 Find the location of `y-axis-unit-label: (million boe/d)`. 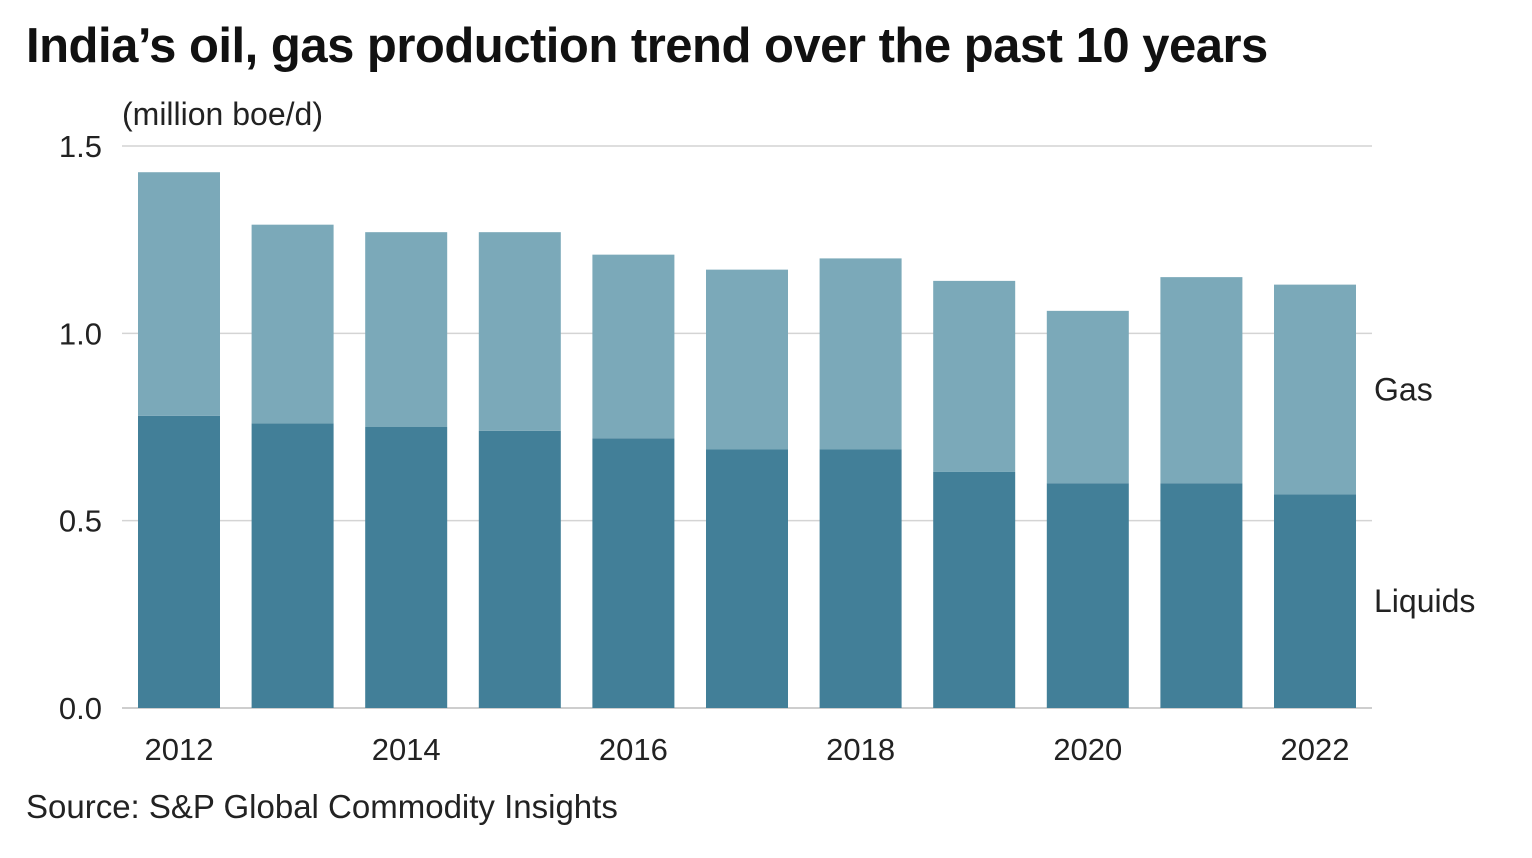

y-axis-unit-label: (million boe/d) is located at coordinates (222, 114).